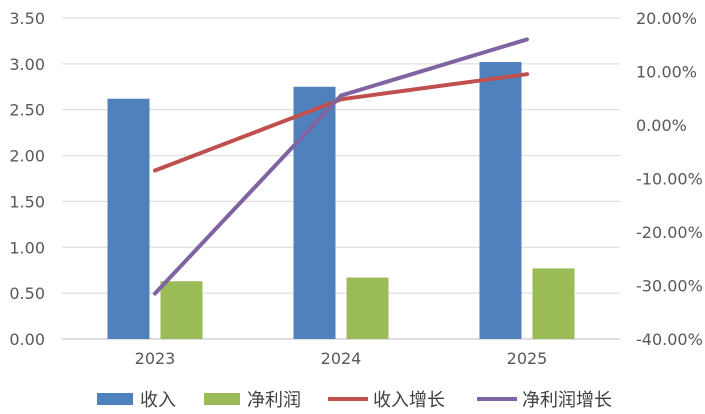 The image size is (705, 414). I want to click on left-tick-label: 3.00, so click(27, 64).